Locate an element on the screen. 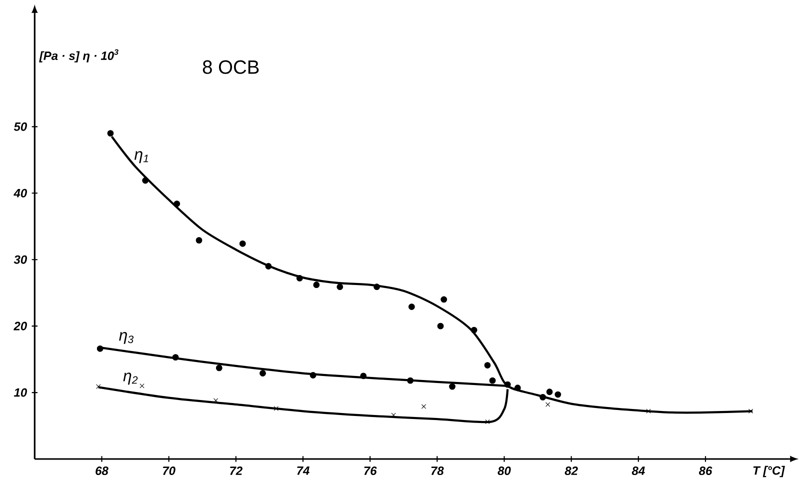 The height and width of the screenshot is (479, 806). x-axis-title: T [°C] is located at coordinates (769, 472).